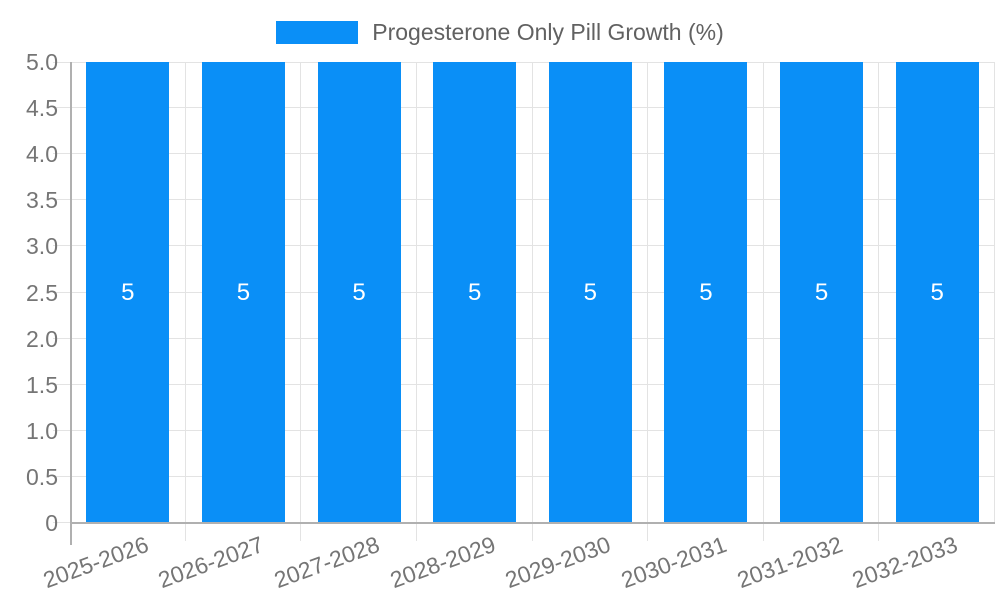 This screenshot has width=1000, height=600. What do you see at coordinates (51, 523) in the screenshot?
I see `y-tick-label: 0` at bounding box center [51, 523].